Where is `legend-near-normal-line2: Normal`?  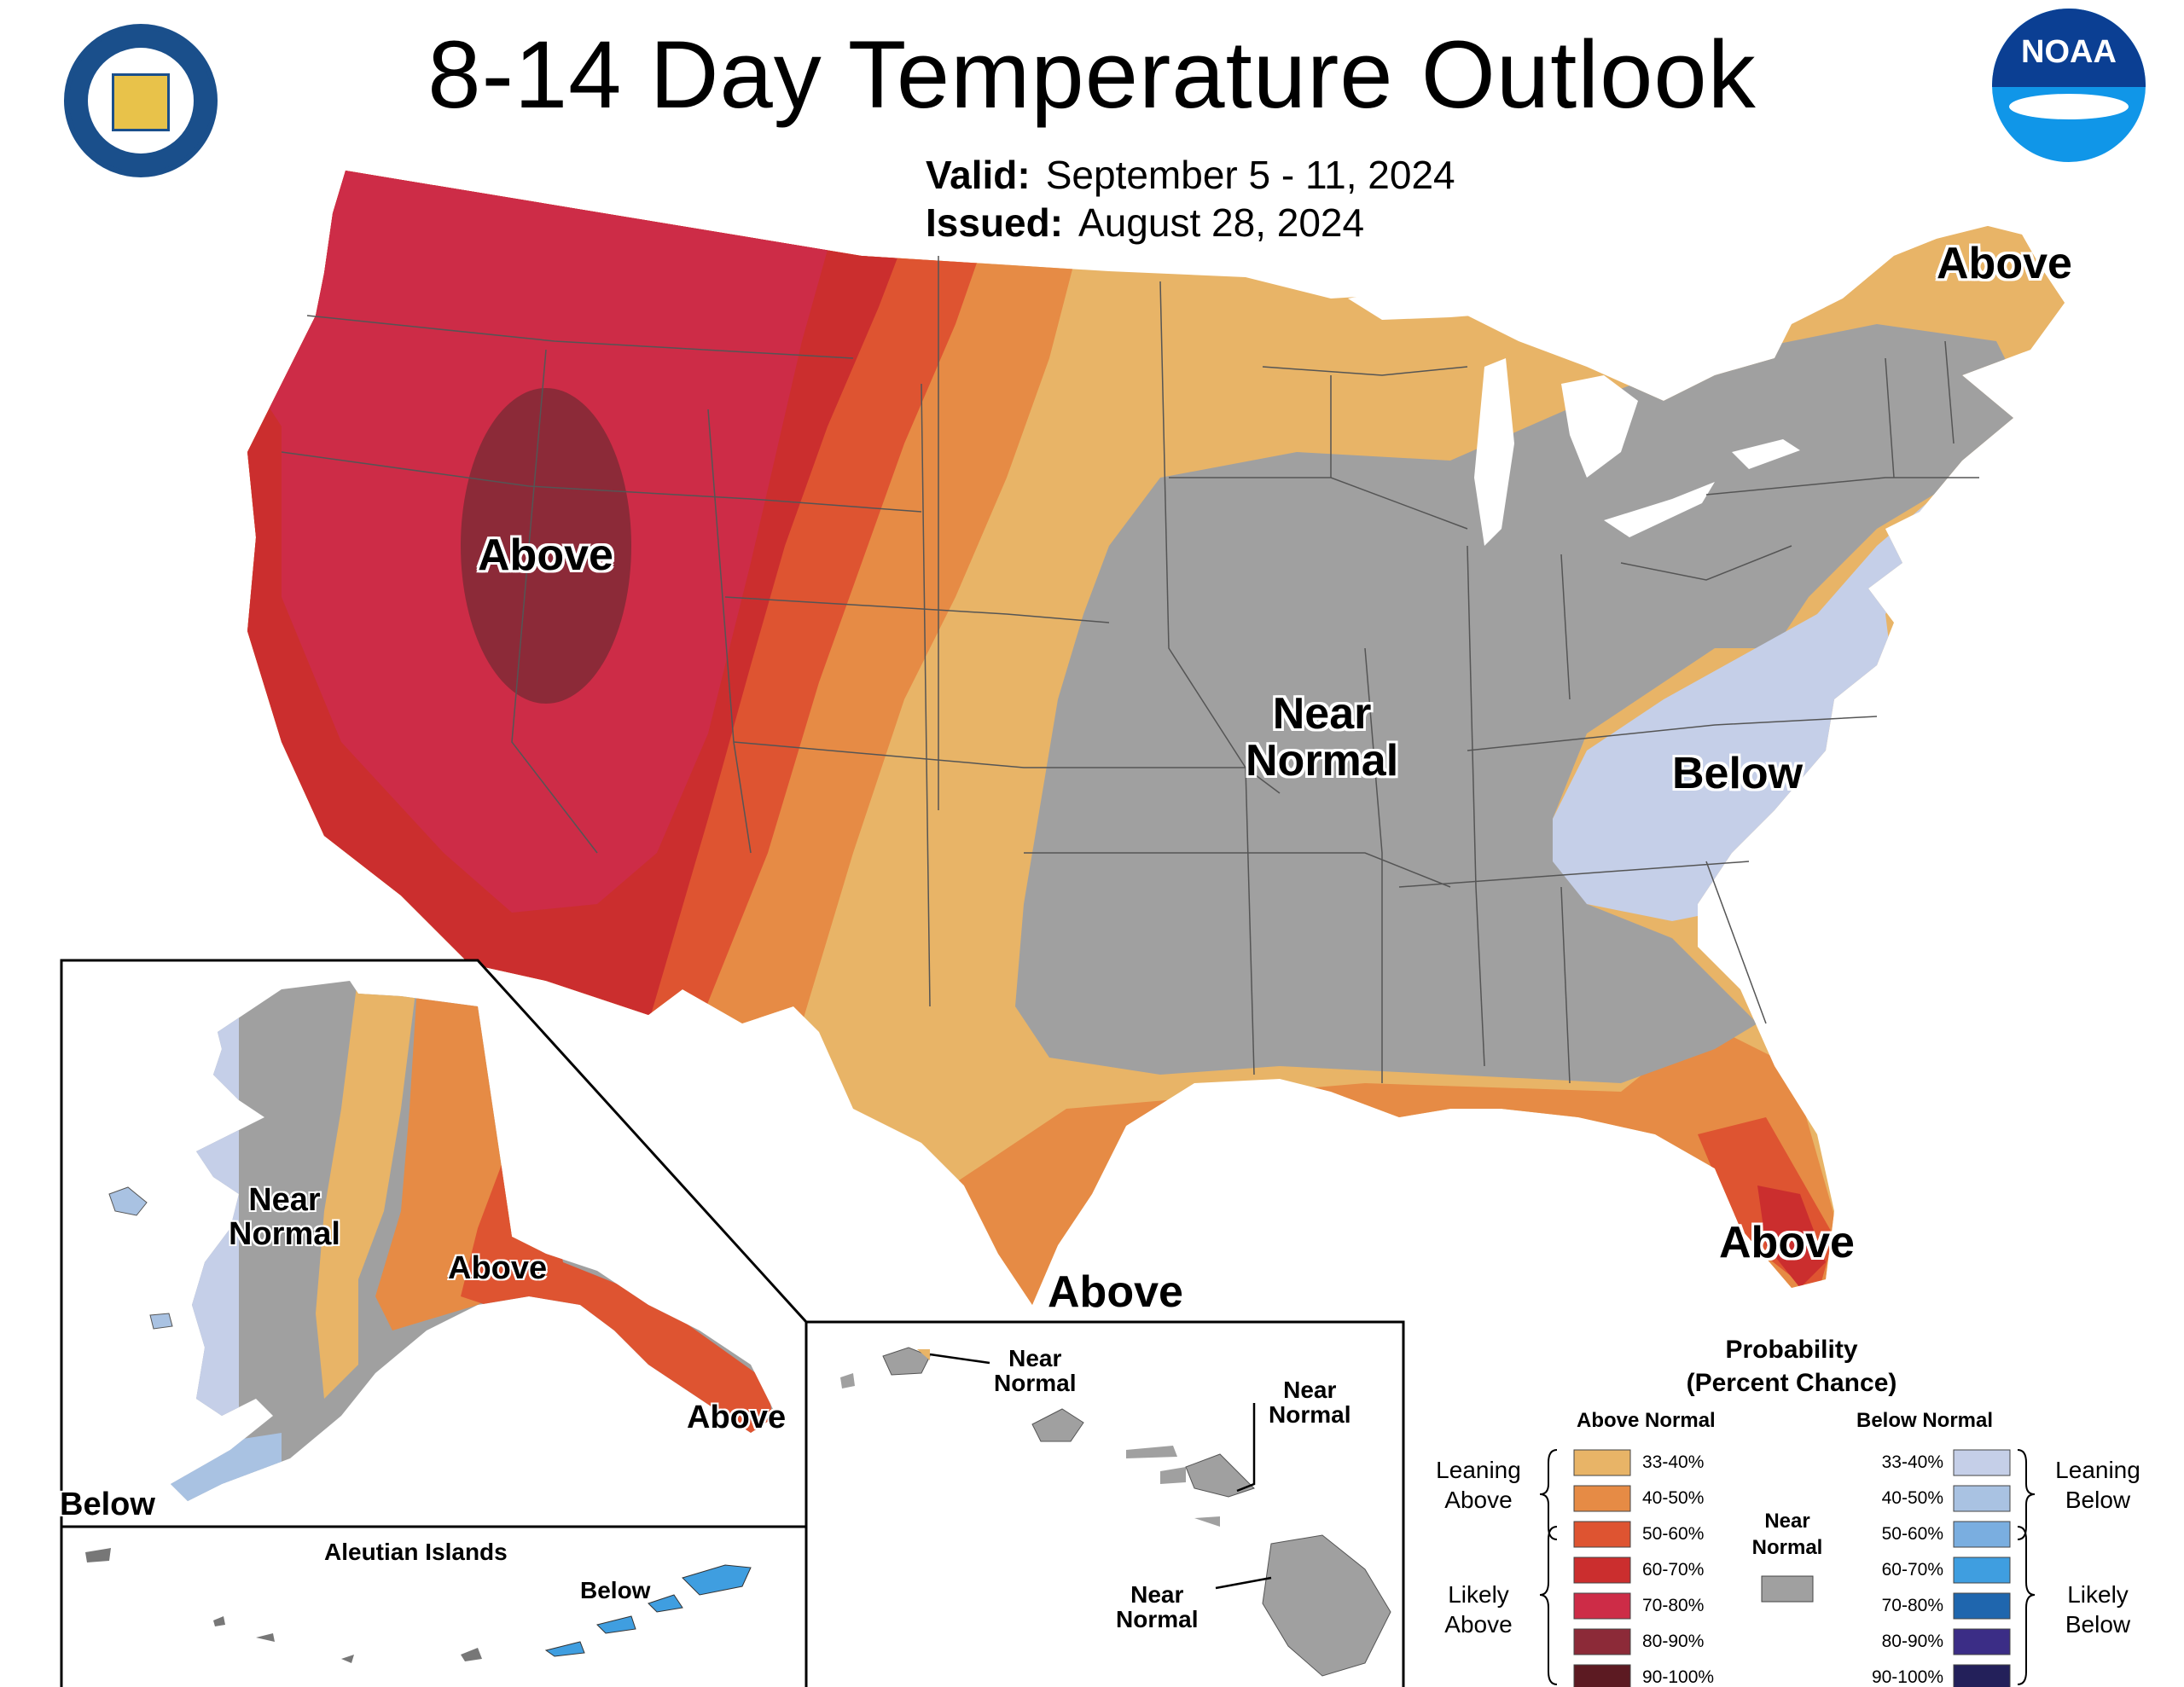 legend-near-normal-line2: Normal is located at coordinates (1787, 1548).